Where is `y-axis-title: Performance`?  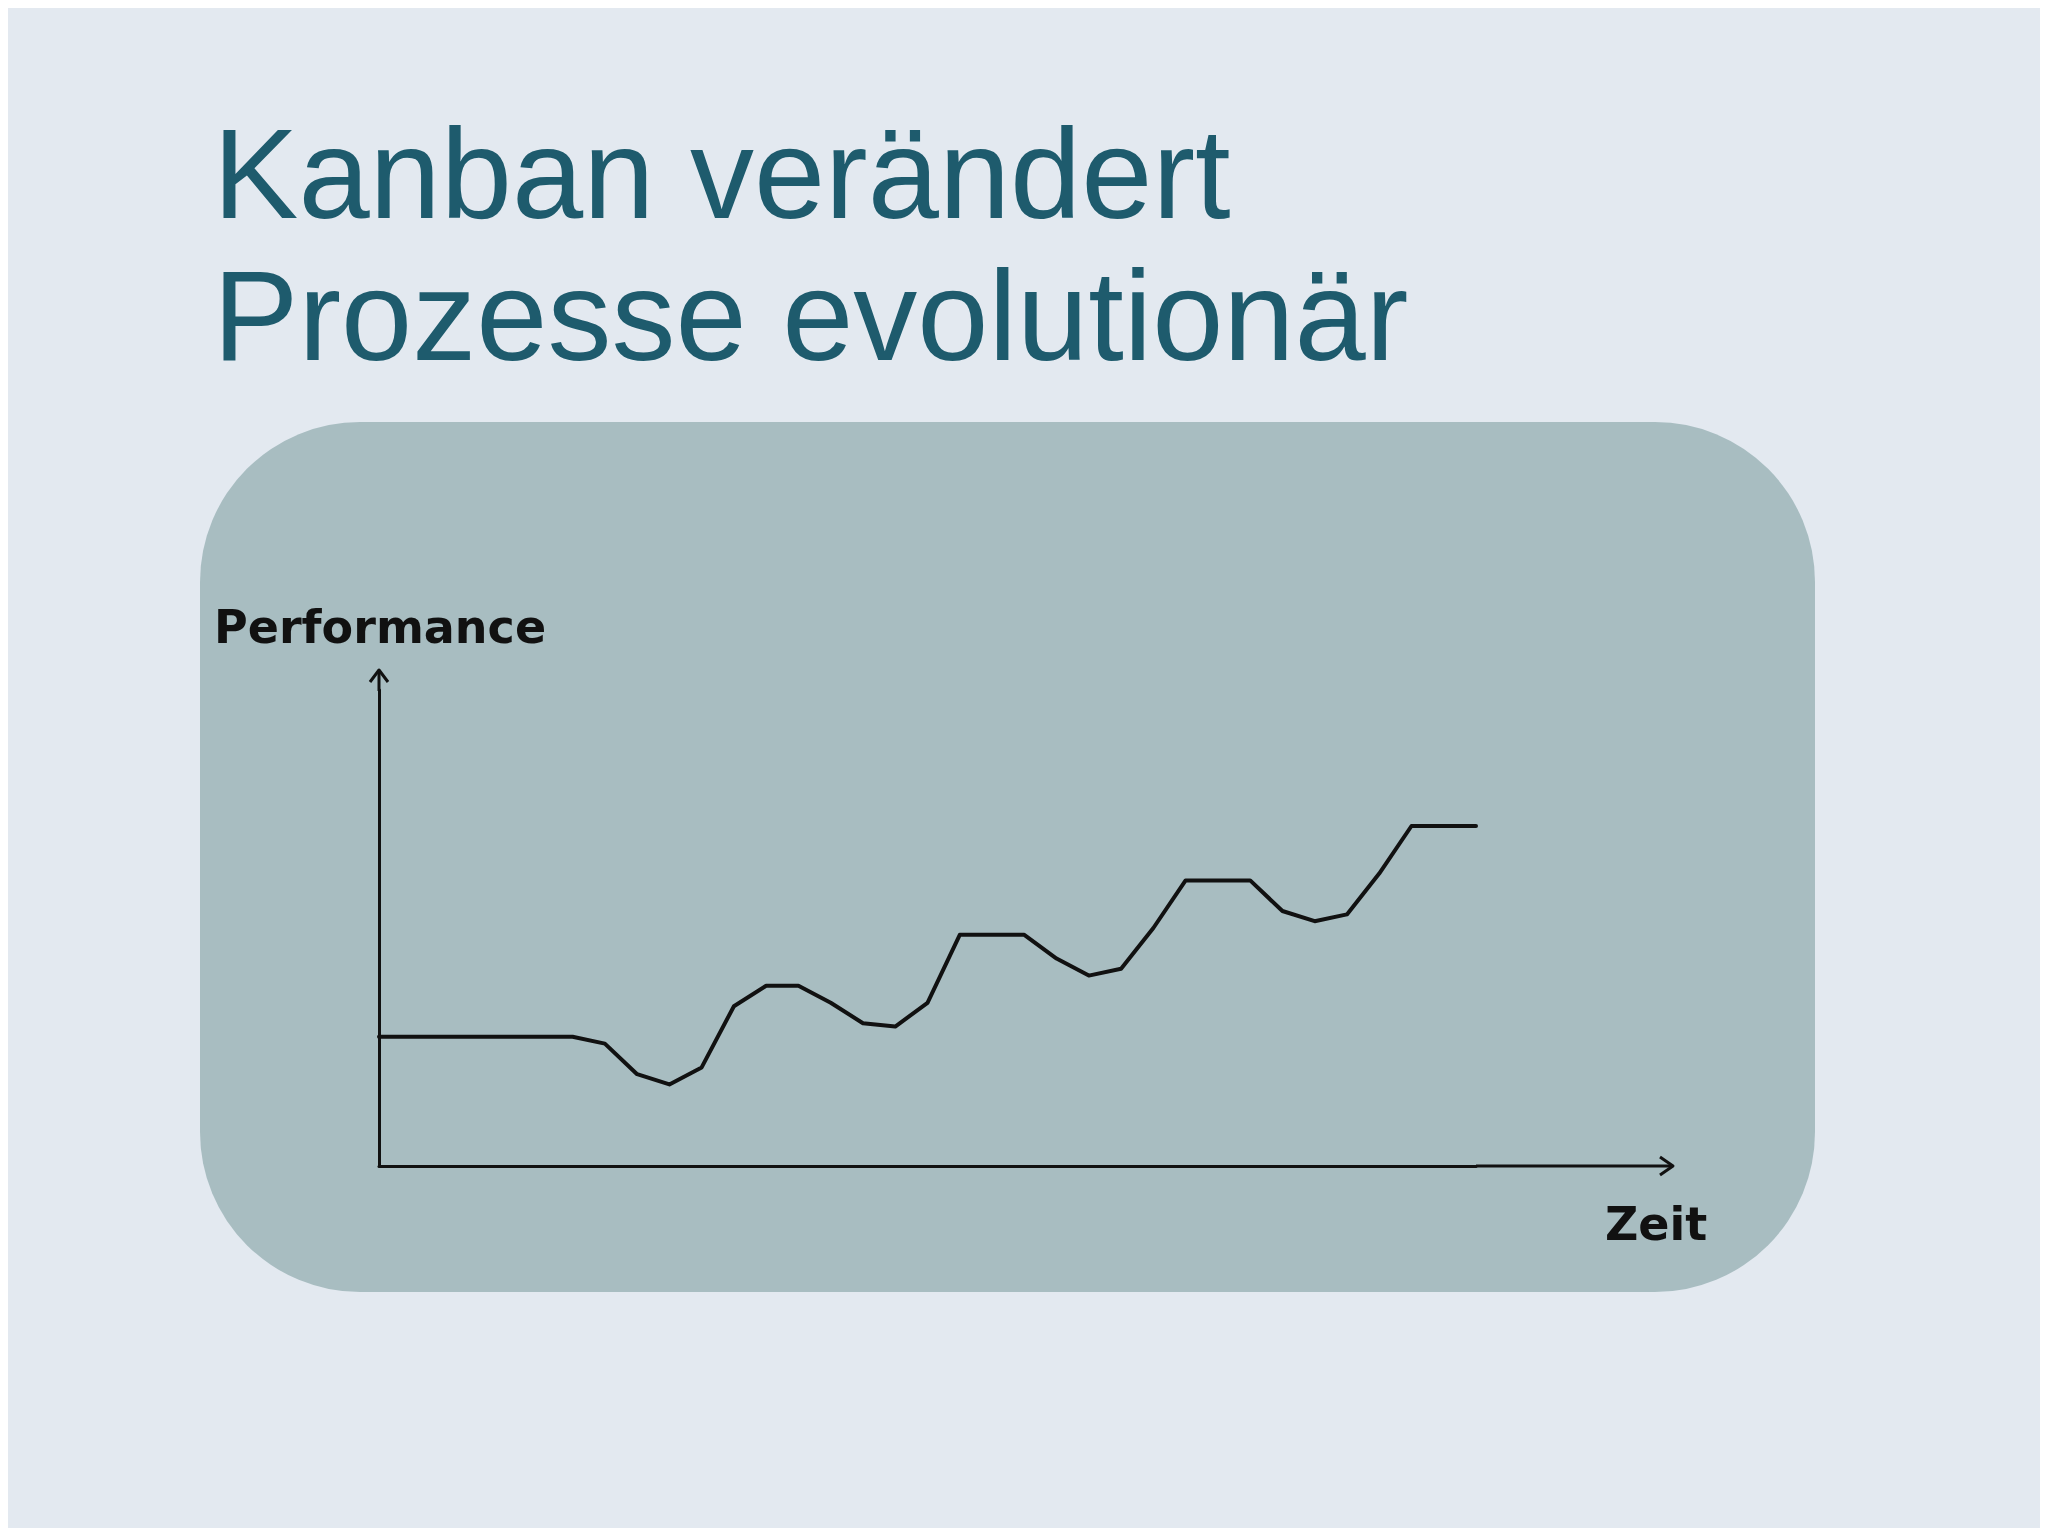 y-axis-title: Performance is located at coordinates (380, 627).